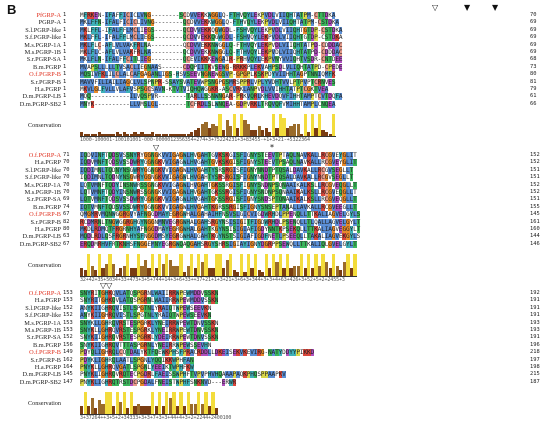  Describe the element at coordinates (535, 155) in the screenshot. I see `end-position: 152` at that location.